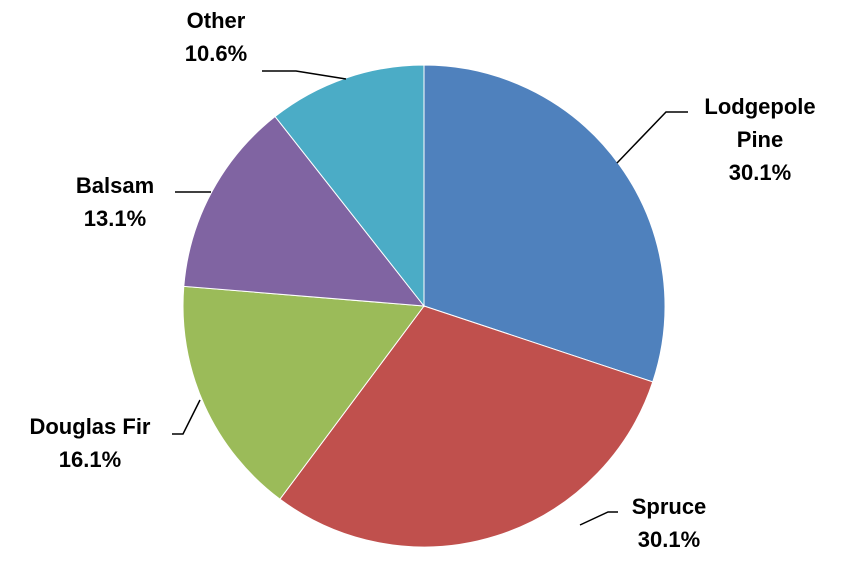  I want to click on leader-line-lodgepole-pine, so click(652, 137).